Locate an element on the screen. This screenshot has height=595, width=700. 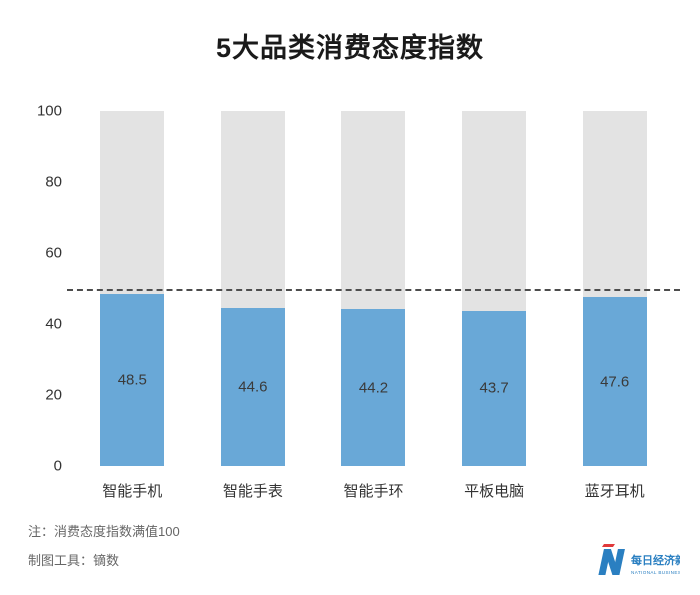
y-tick-label: 100 is located at coordinates (49, 111).